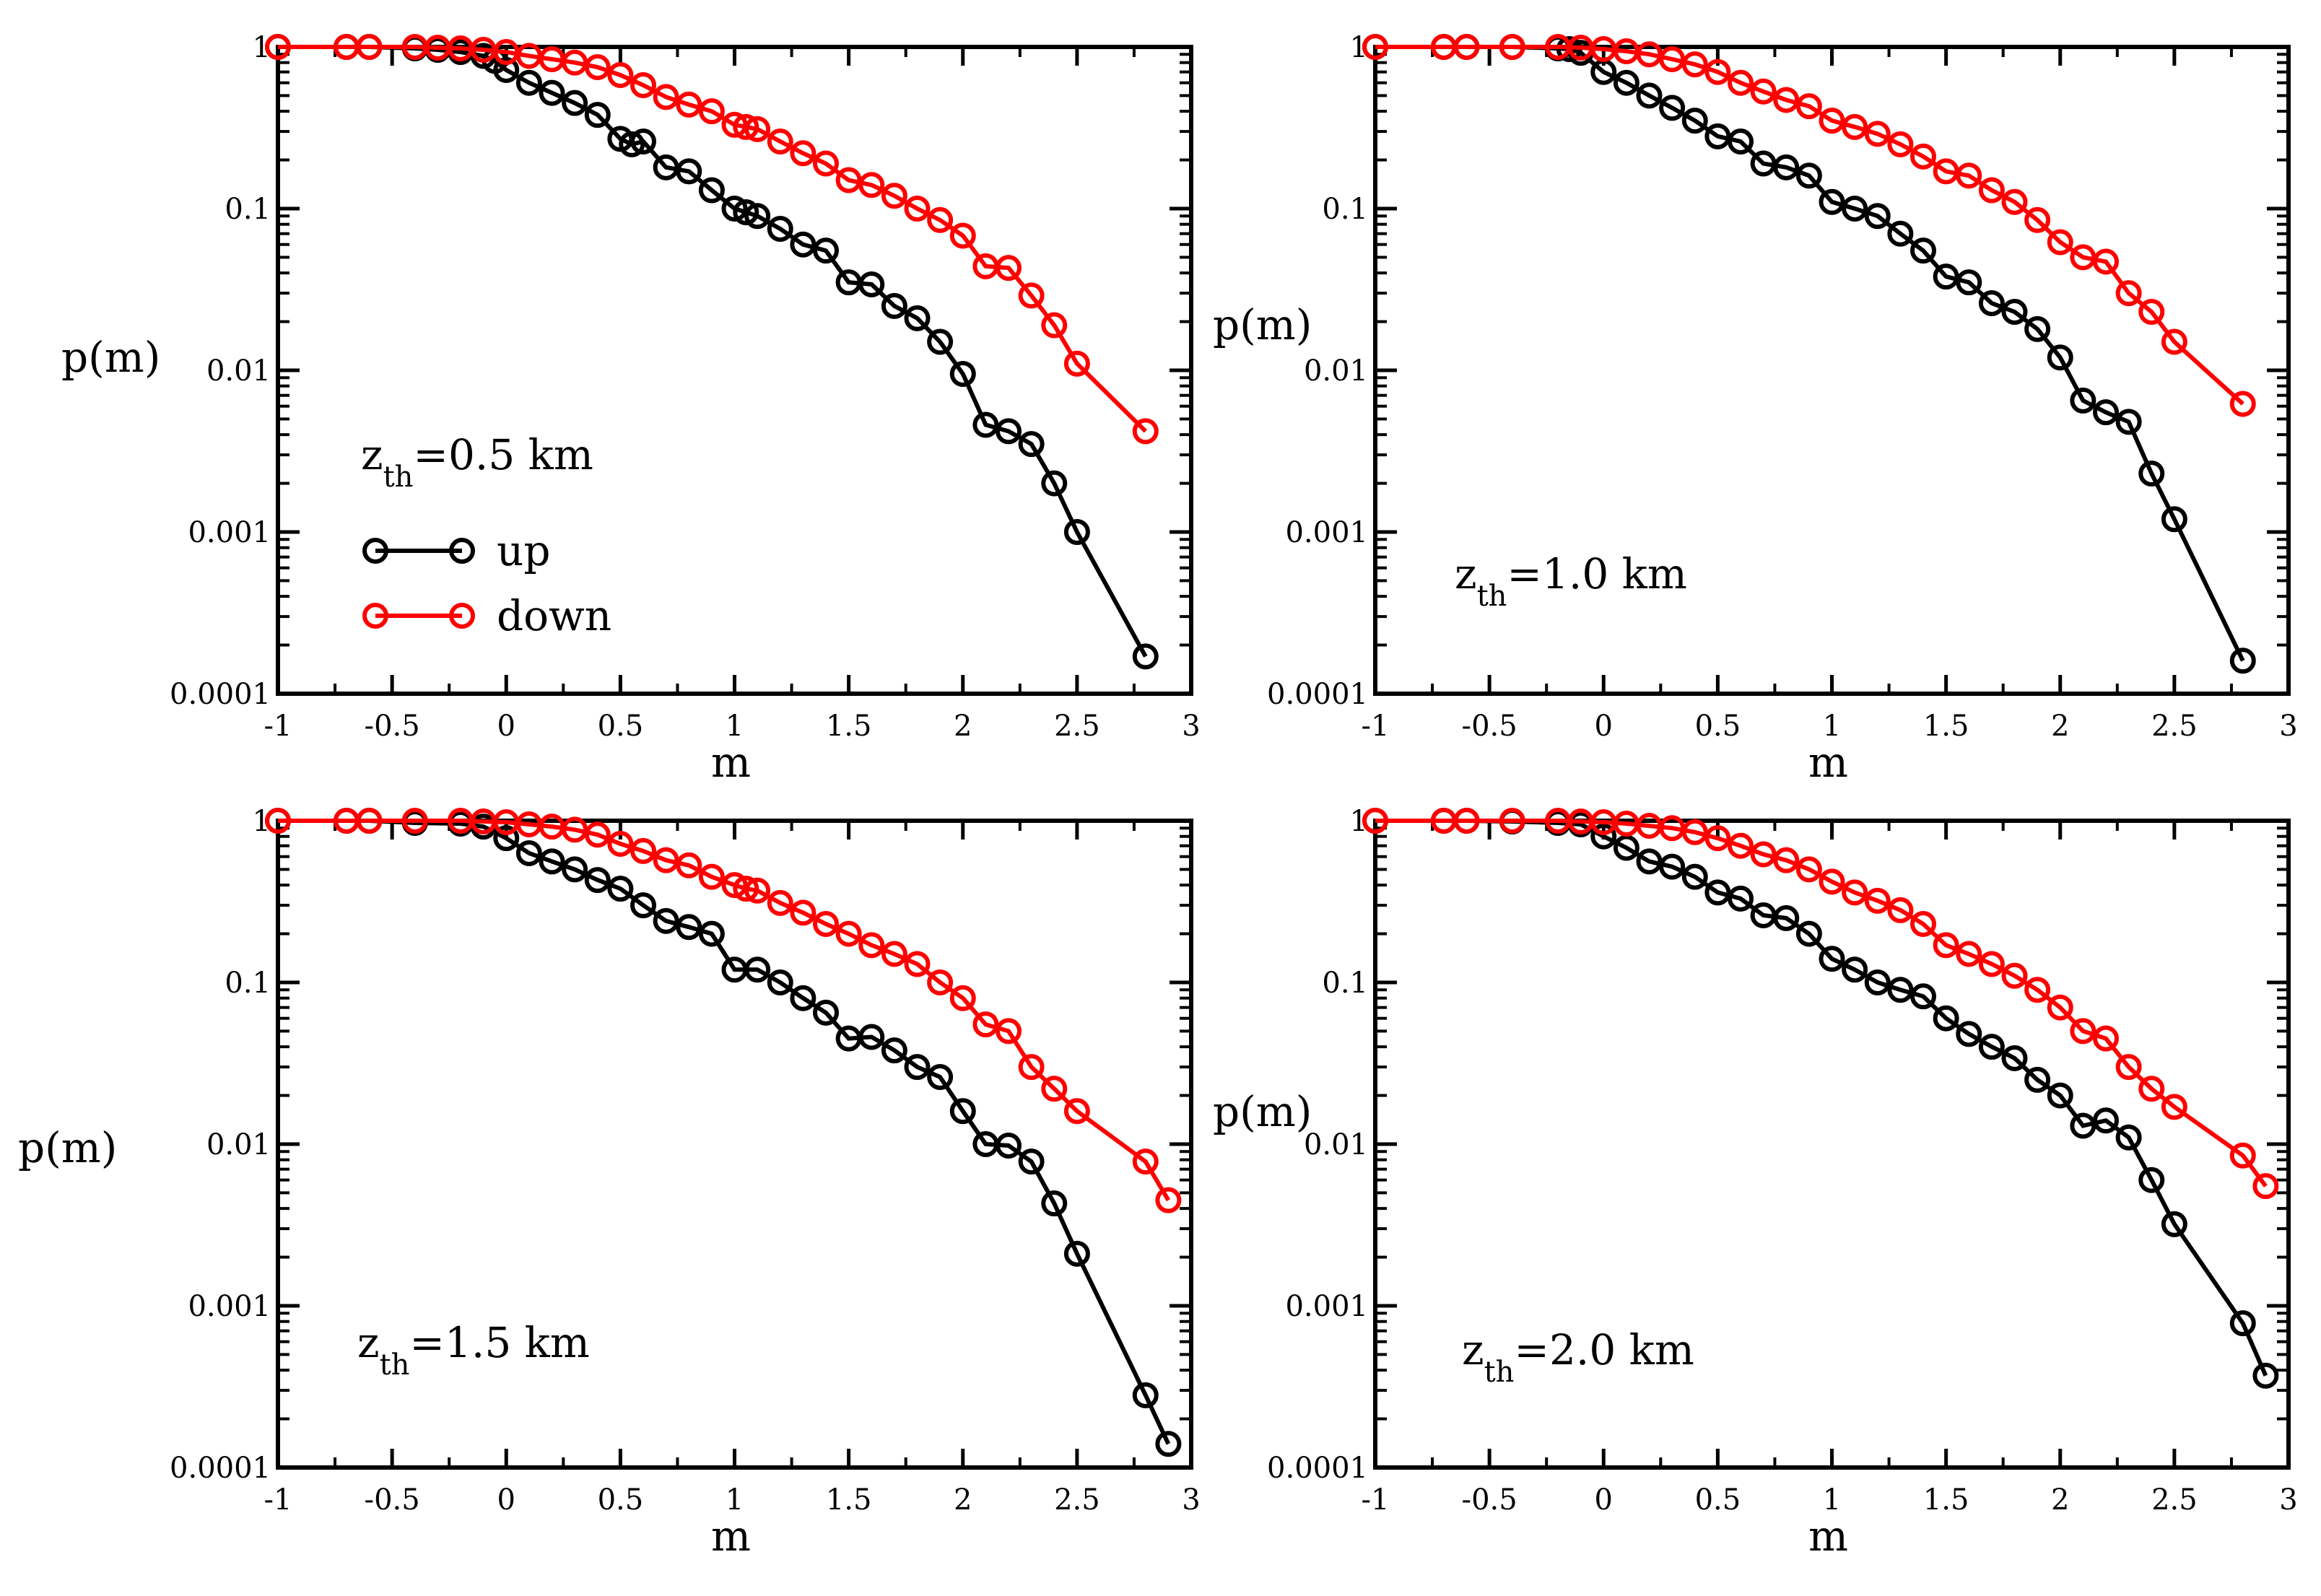 The width and height of the screenshot is (2321, 1596). What do you see at coordinates (735, 1500) in the screenshot?
I see `x-tick-label: 1` at bounding box center [735, 1500].